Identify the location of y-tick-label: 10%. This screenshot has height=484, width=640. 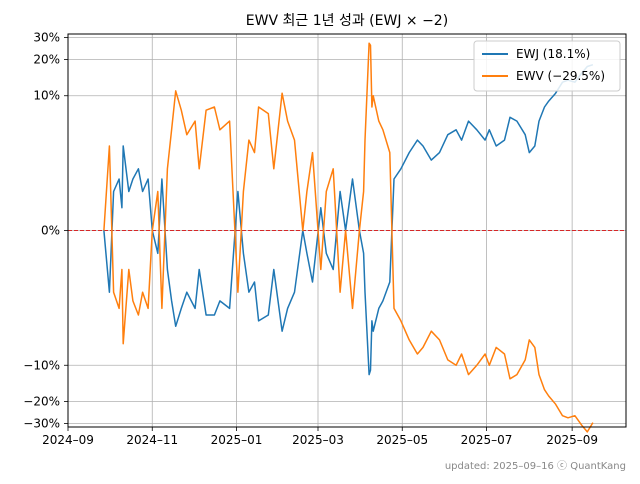
(46, 96).